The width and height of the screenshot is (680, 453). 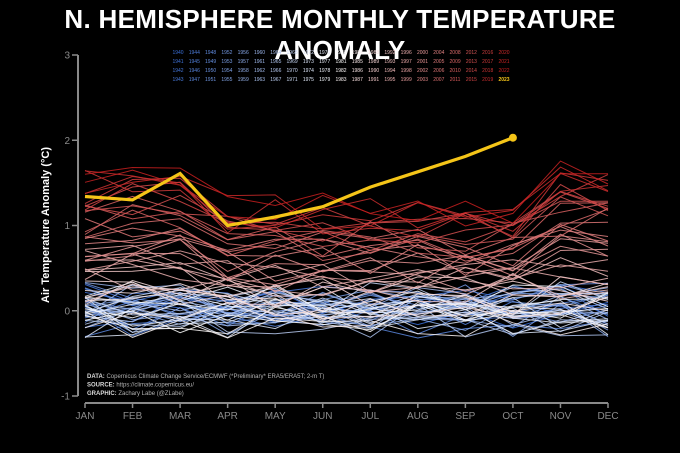 What do you see at coordinates (422, 80) in the screenshot?
I see `legend-year-label: 2003` at bounding box center [422, 80].